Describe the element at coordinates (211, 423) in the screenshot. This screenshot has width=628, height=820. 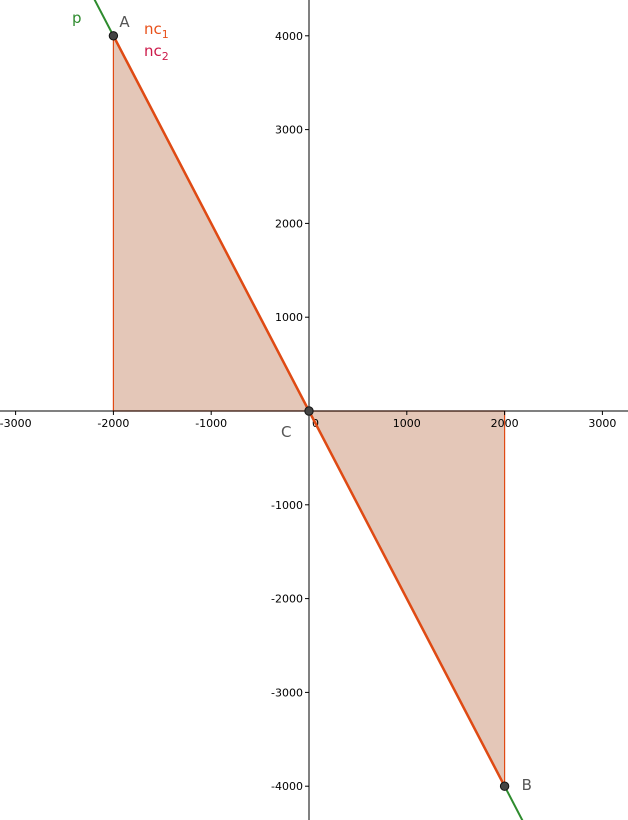
I see `x-tick-label: -1000` at that location.